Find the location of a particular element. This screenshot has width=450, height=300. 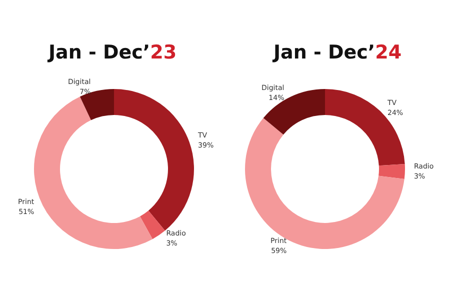

chart-title: Jan - Dec’24 is located at coordinates (336, 53).